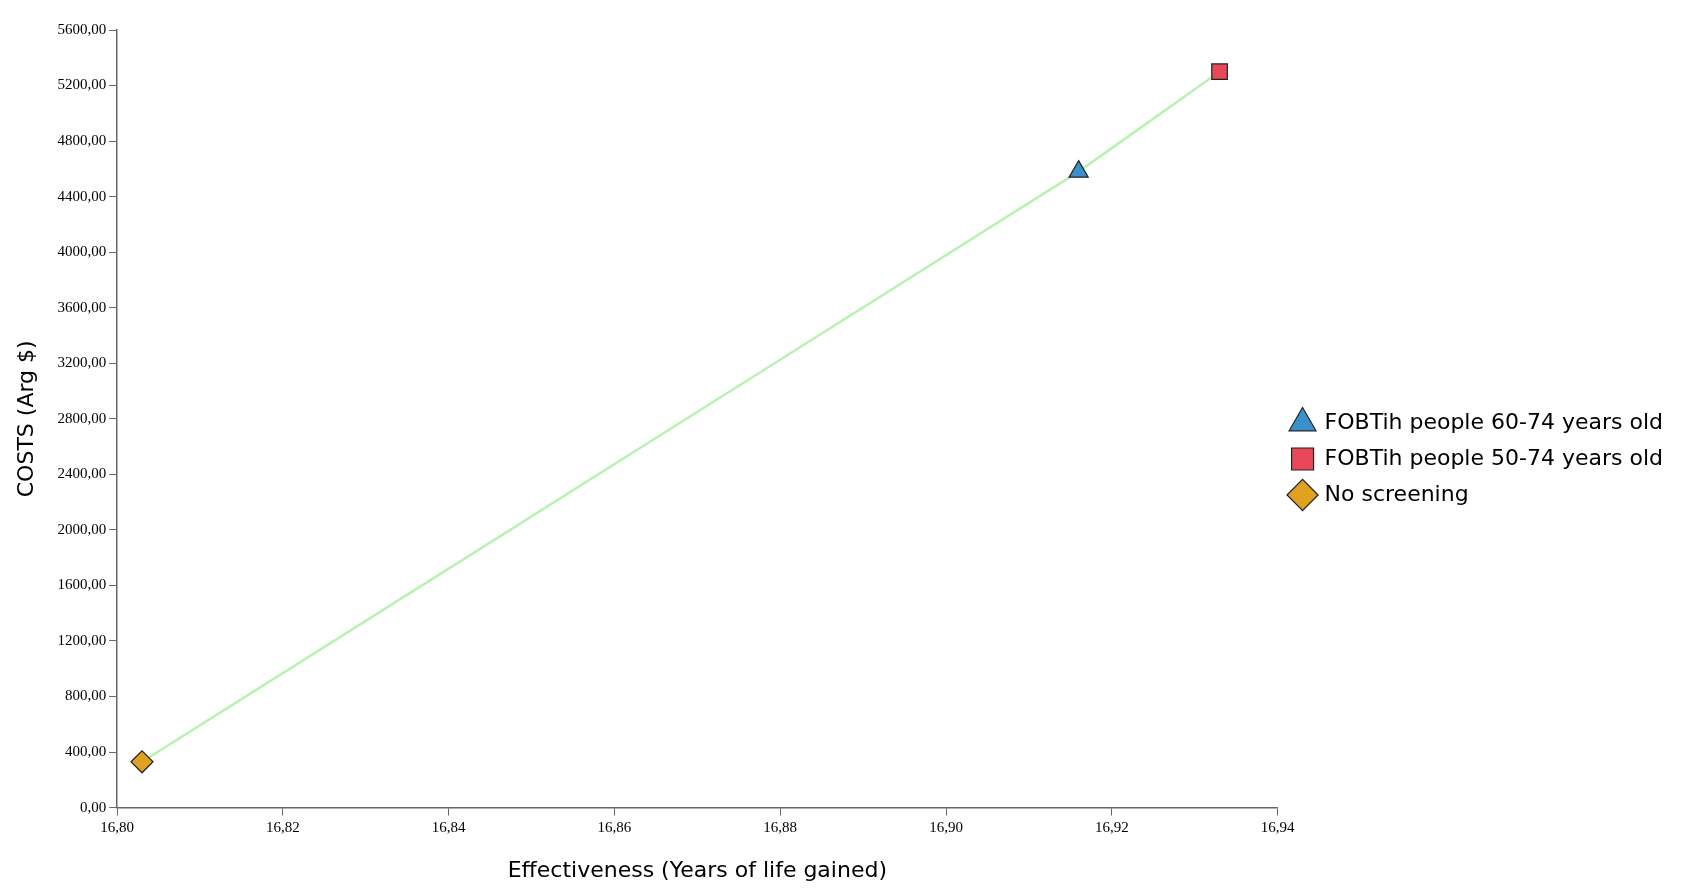 The width and height of the screenshot is (1683, 896). What do you see at coordinates (82, 28) in the screenshot?
I see `y-tick-label: 5600,00` at bounding box center [82, 28].